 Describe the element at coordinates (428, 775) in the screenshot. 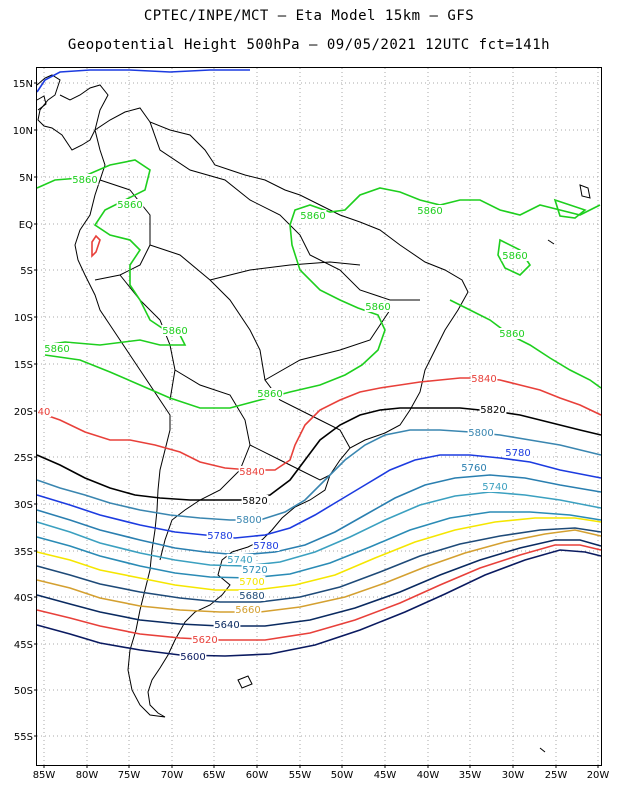

I see `longitude-label: 40W` at that location.